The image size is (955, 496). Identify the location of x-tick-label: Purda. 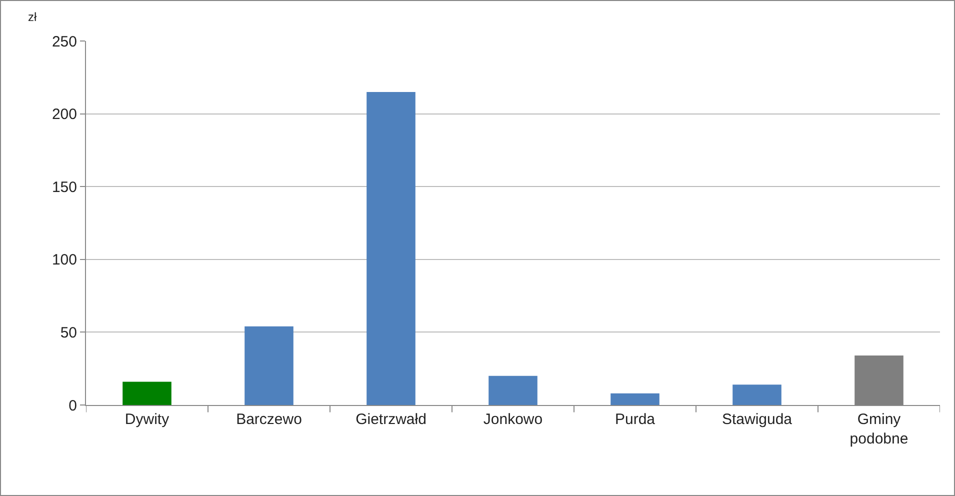
(635, 419).